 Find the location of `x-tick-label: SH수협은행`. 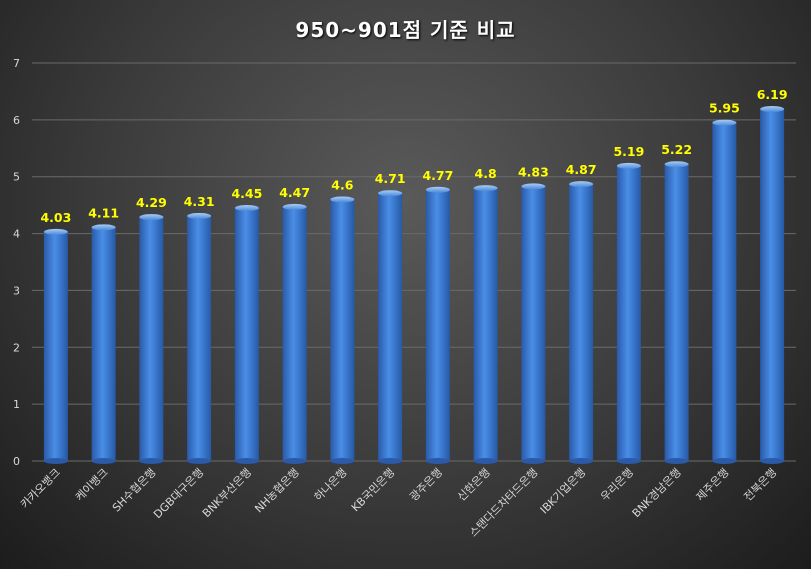

x-tick-label: SH수협은행 is located at coordinates (134, 490).